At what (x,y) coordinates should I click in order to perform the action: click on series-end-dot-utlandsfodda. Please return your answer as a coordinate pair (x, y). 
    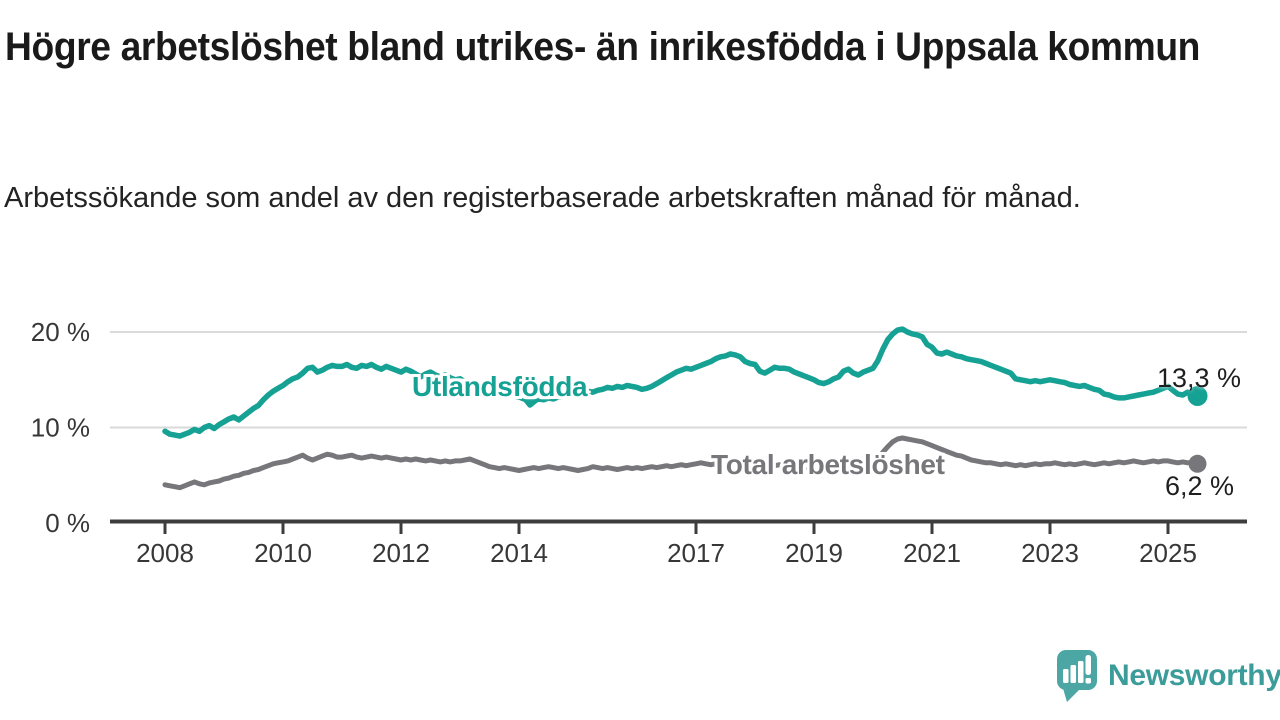
    Looking at the image, I should click on (1197, 395).